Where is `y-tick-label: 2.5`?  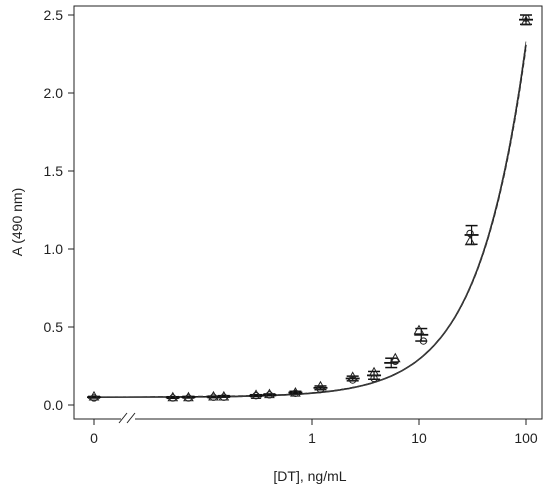
y-tick-label: 2.5 is located at coordinates (54, 15).